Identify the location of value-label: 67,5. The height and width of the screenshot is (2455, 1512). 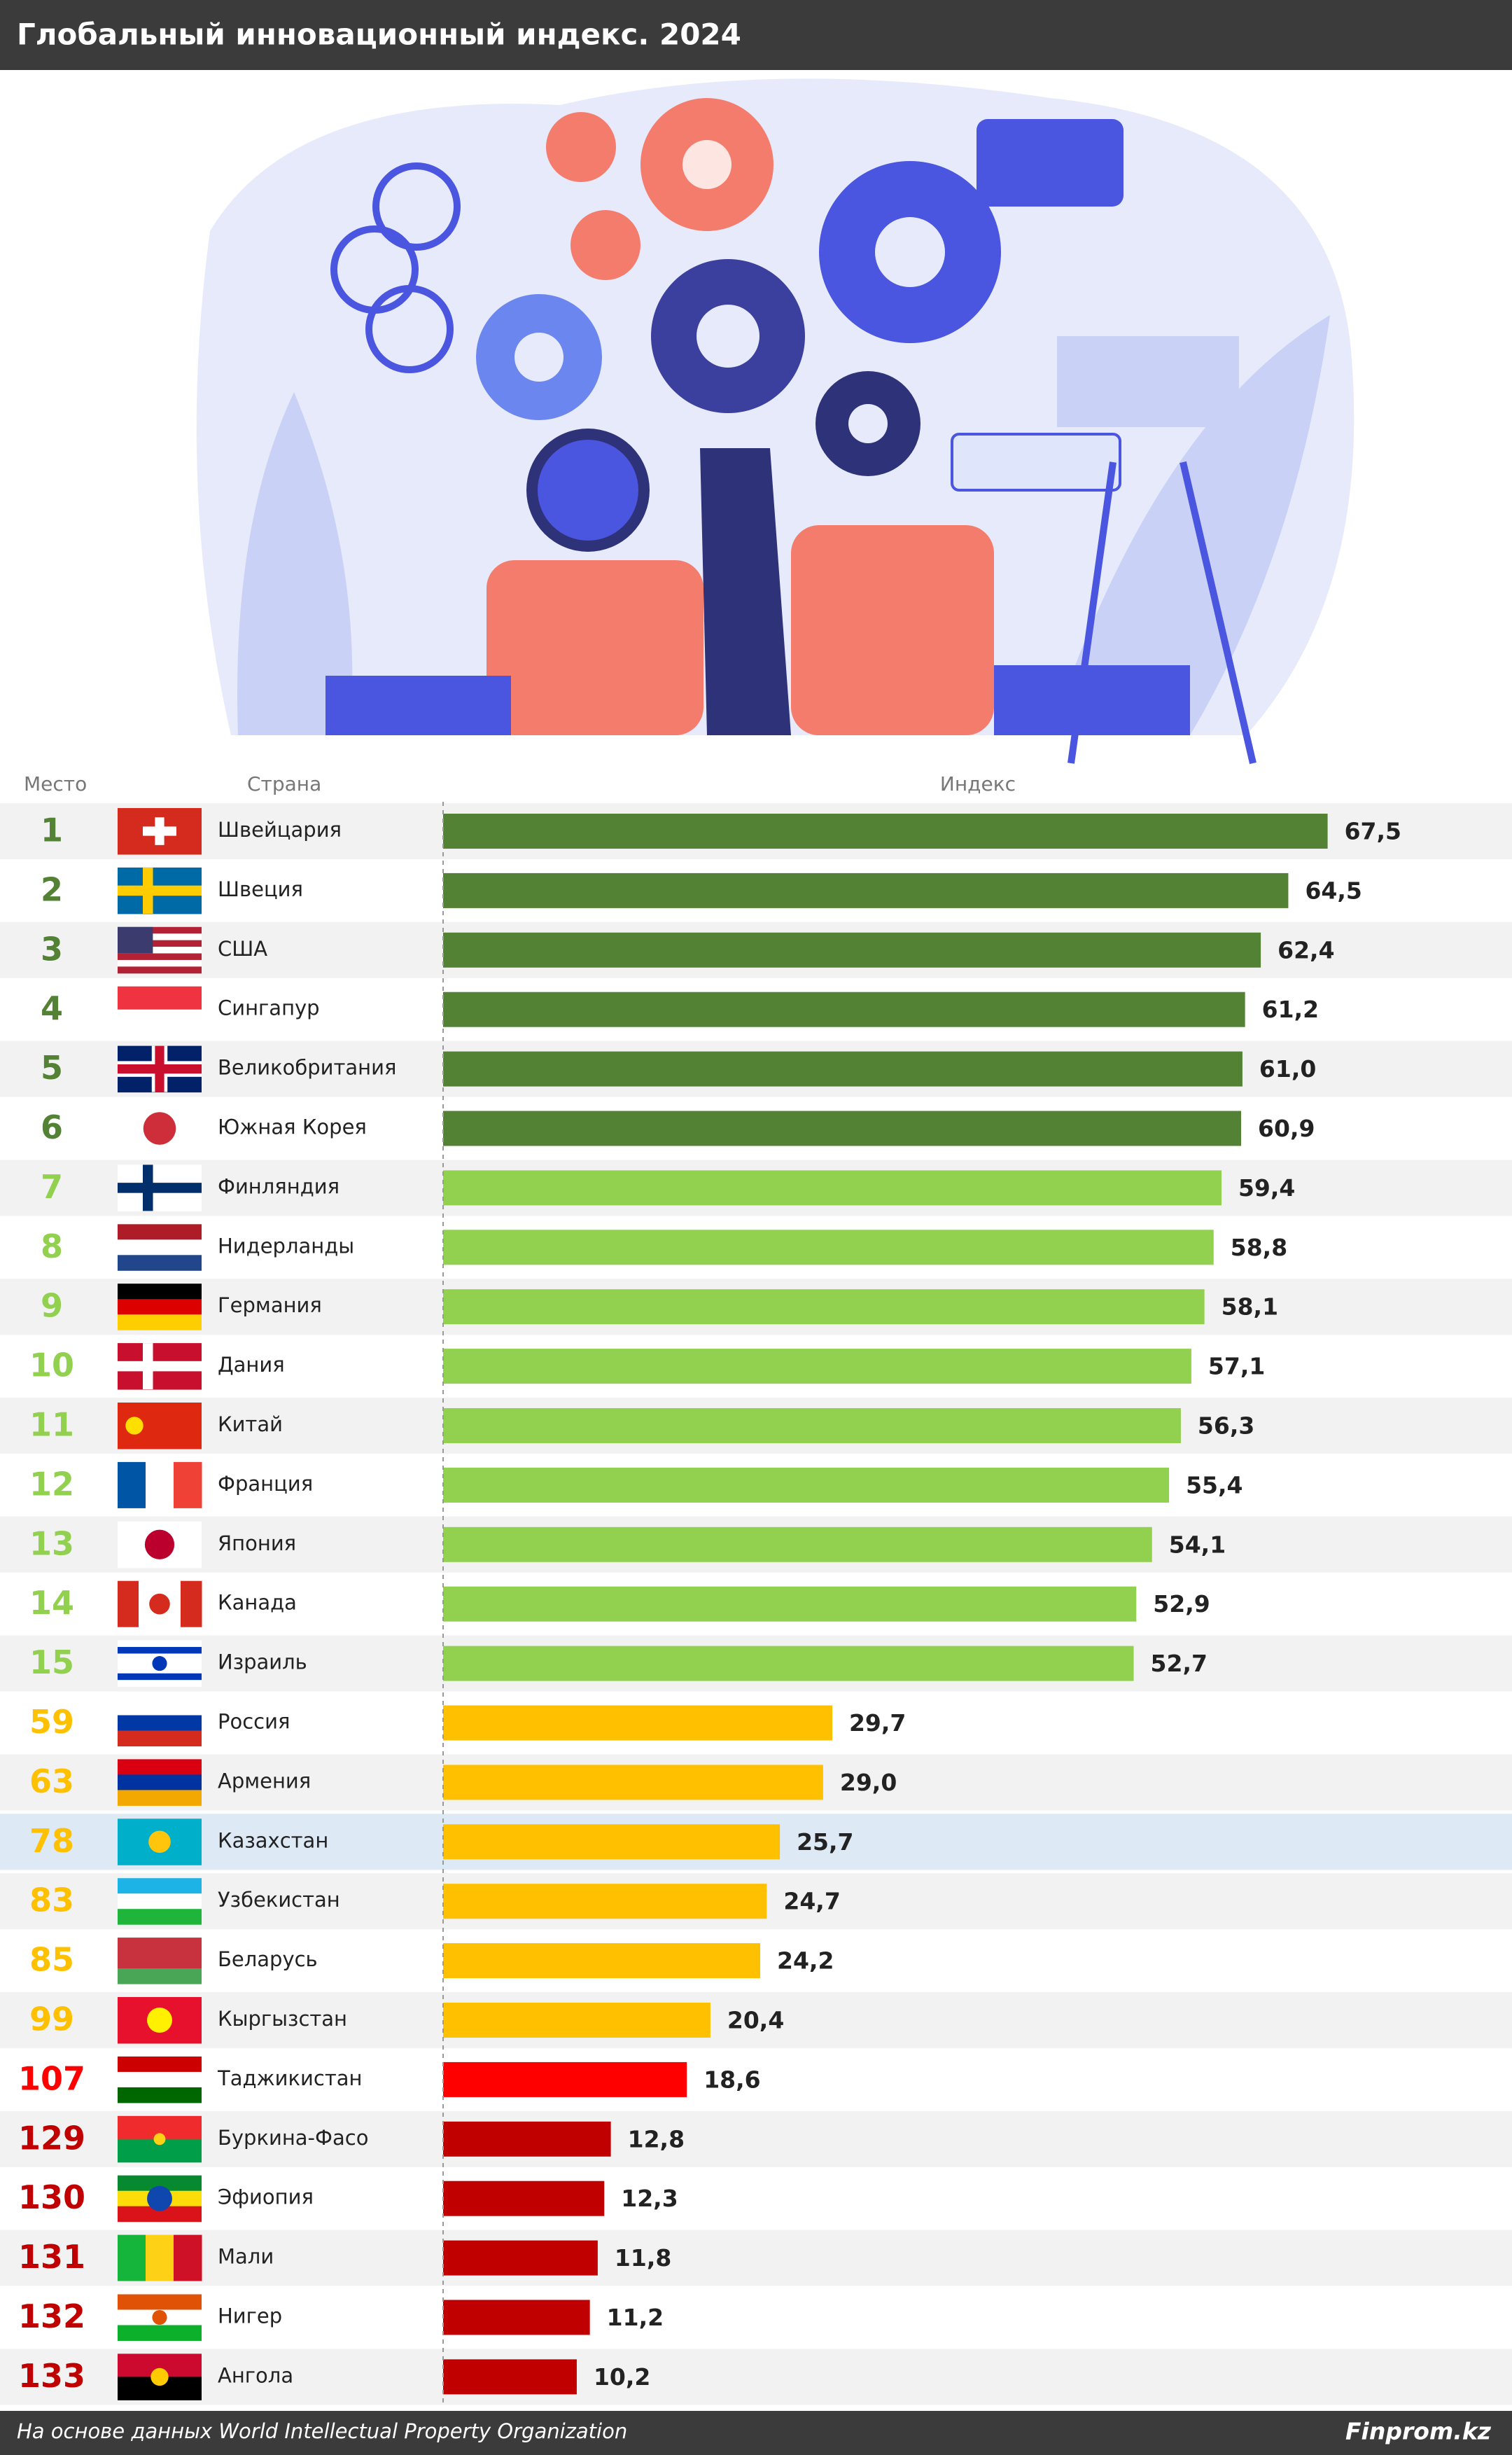
(1373, 831).